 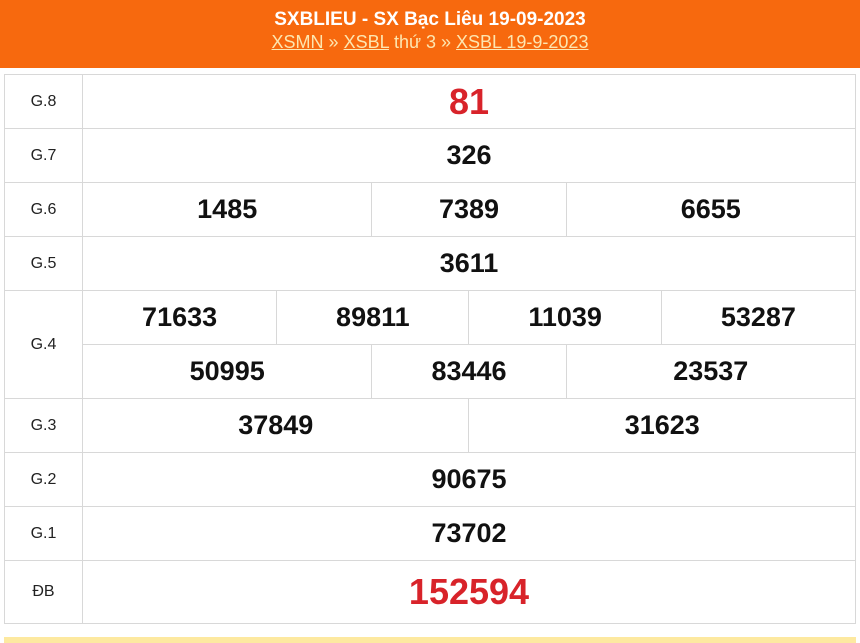 What do you see at coordinates (366, 42) in the screenshot?
I see `breadcrumb-xsbl-link: XSBL` at bounding box center [366, 42].